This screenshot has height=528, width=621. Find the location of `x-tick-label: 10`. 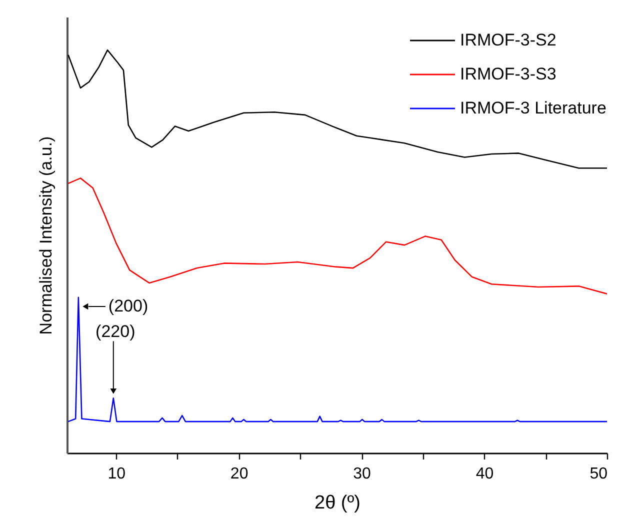

x-tick-label: 10 is located at coordinates (117, 474).